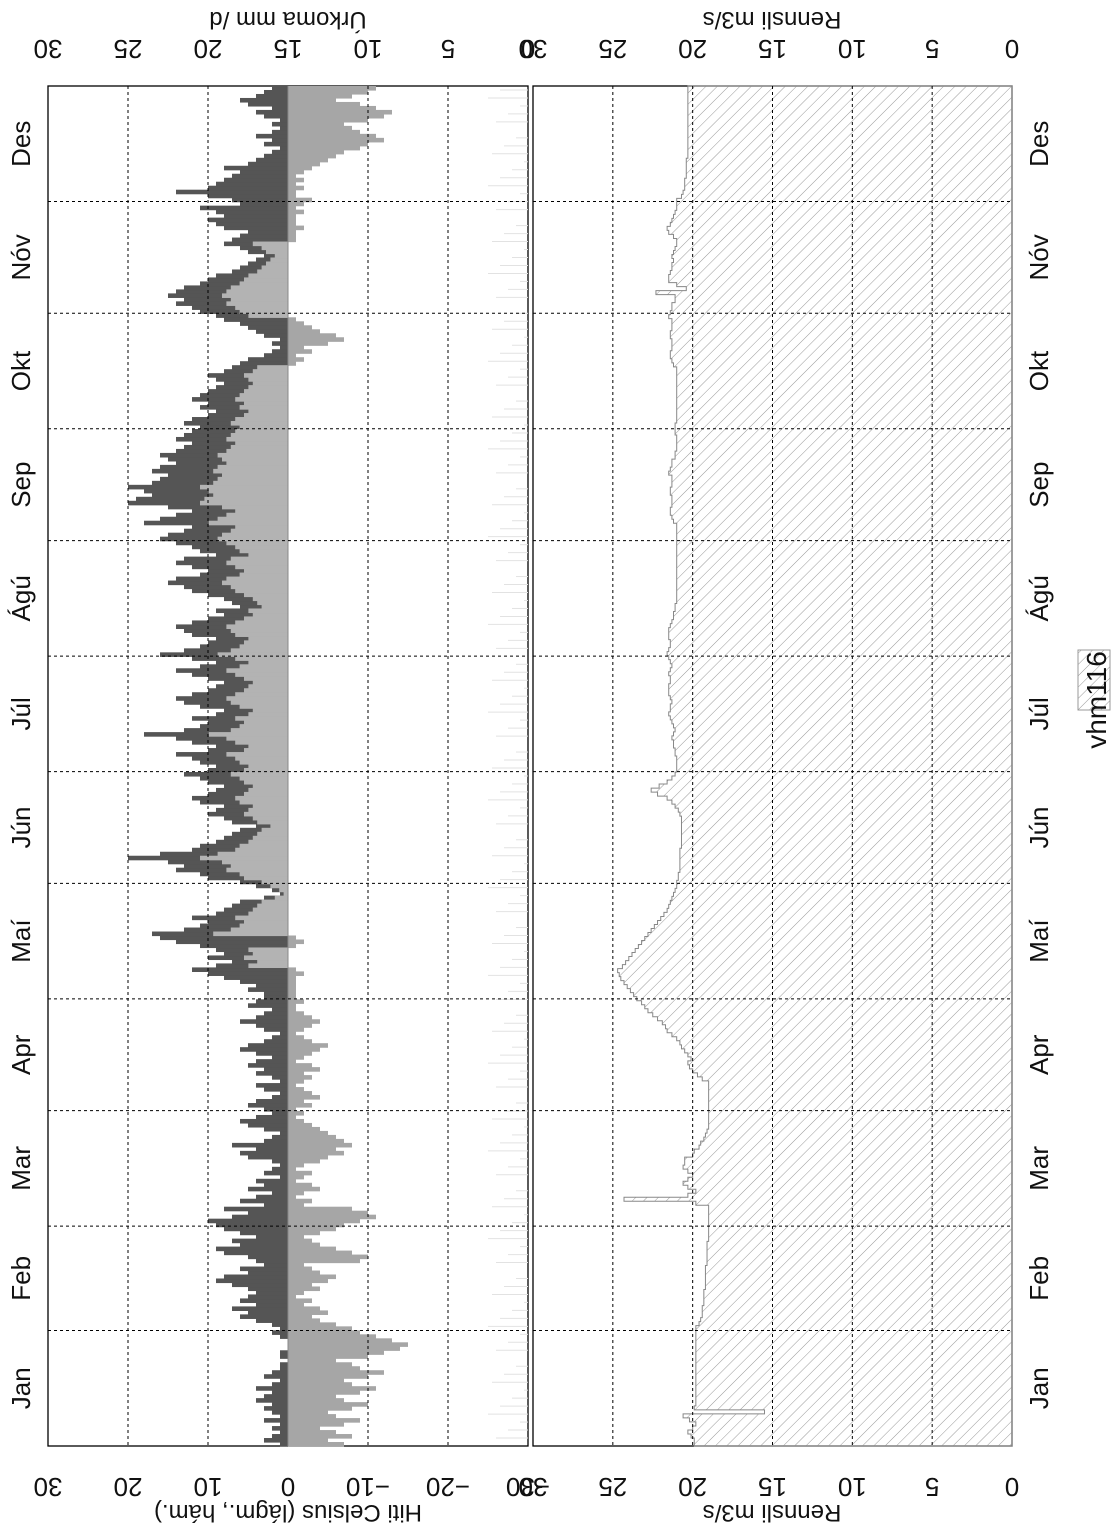 Image resolution: width=1118 pixels, height=1533 pixels. Describe the element at coordinates (21, 1054) in the screenshot. I see `month-label-left: Apr` at that location.